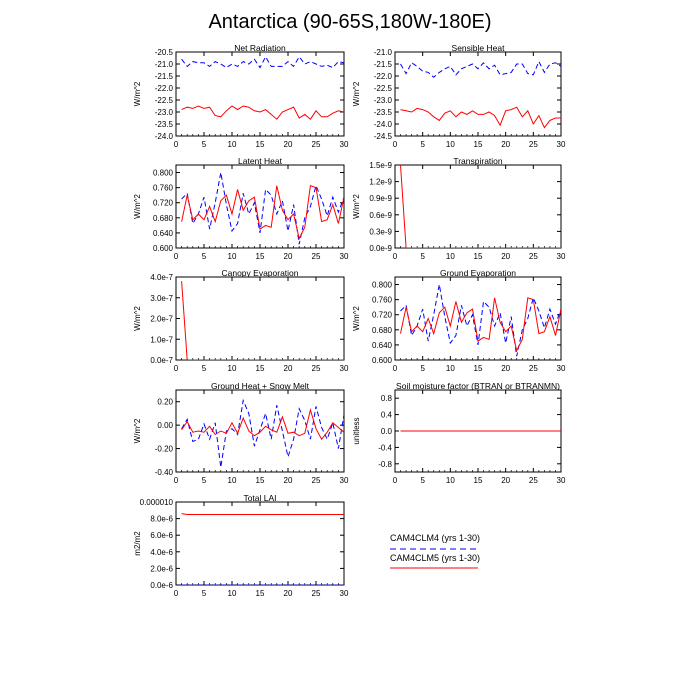  I want to click on plot-frame, so click(478, 206).